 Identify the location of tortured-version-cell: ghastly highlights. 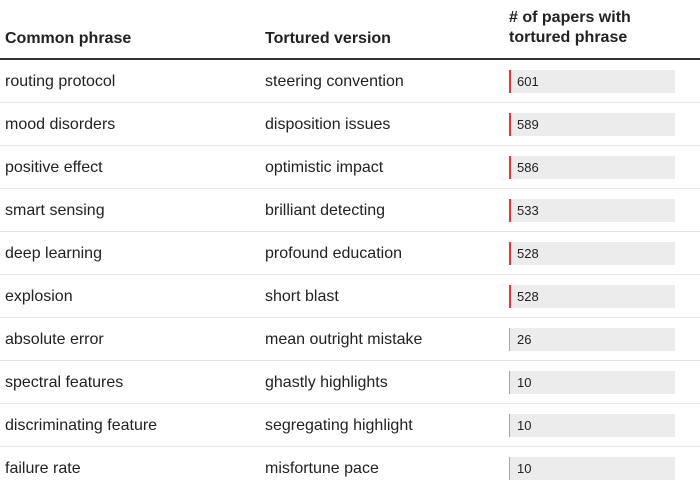
(326, 382).